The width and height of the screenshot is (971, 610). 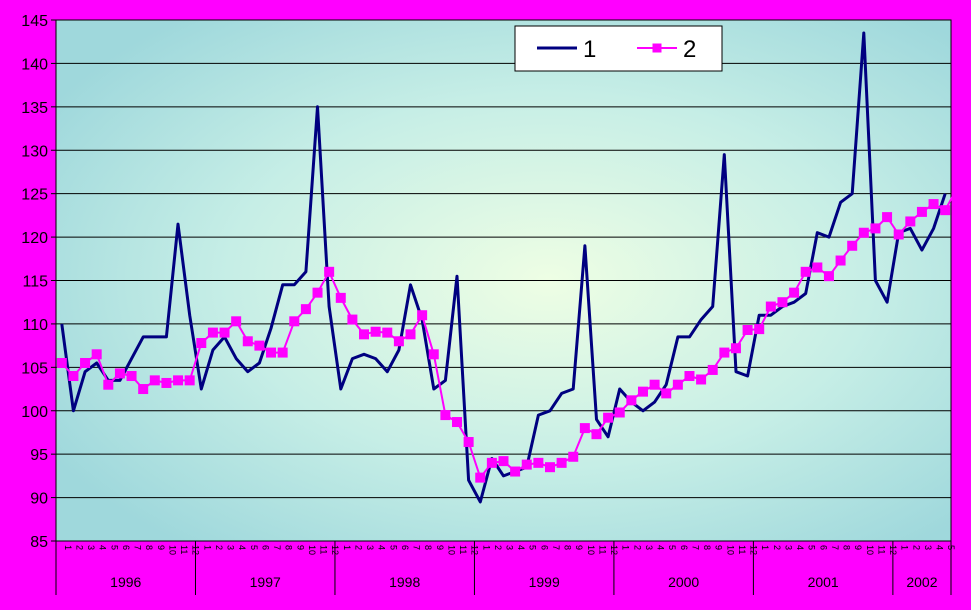 I want to click on year-label: 2002, so click(x=921, y=582).